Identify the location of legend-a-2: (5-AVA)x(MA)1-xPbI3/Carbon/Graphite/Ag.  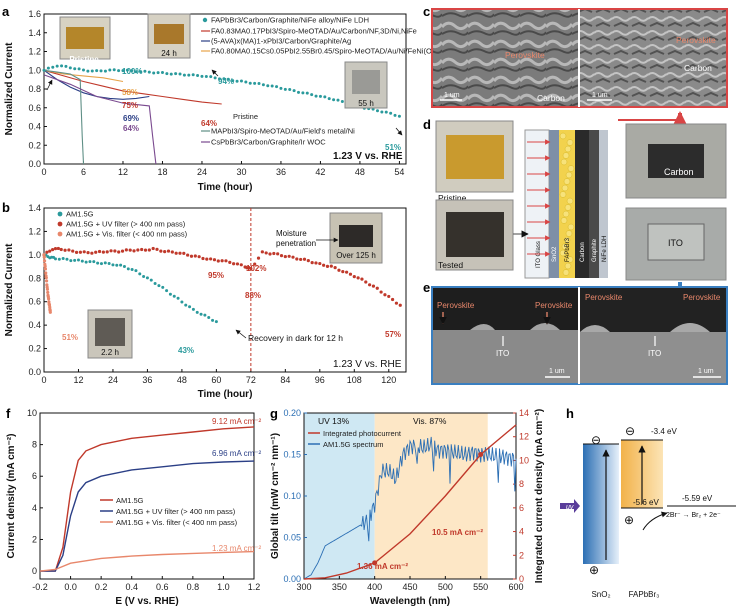
(281, 41).